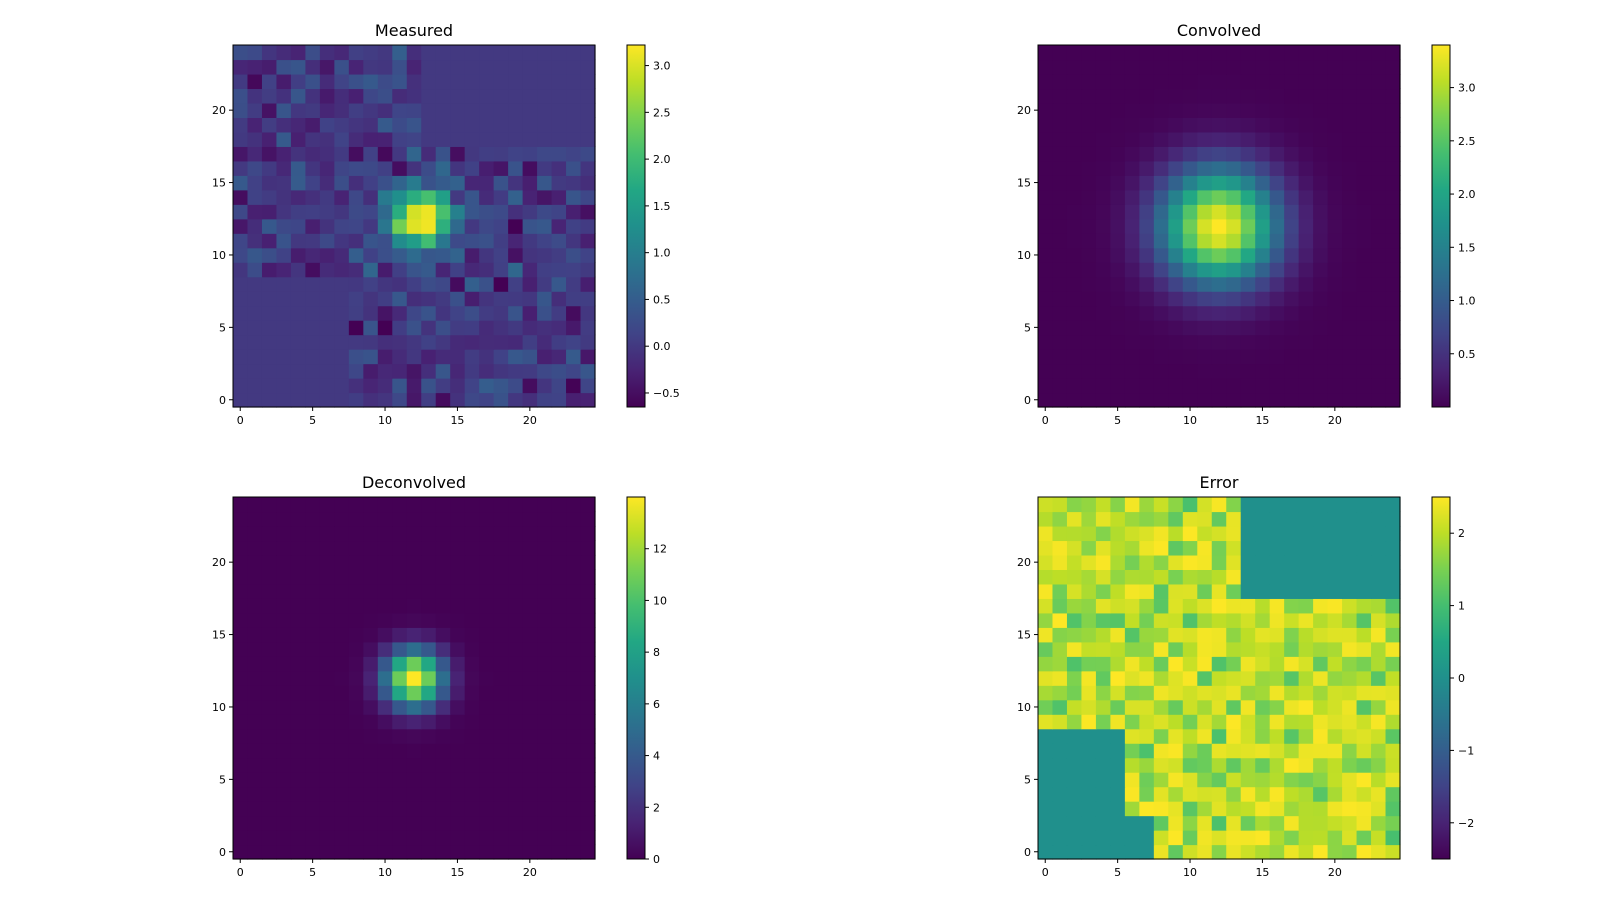  I want to click on y-tick-label: 20, so click(219, 562).